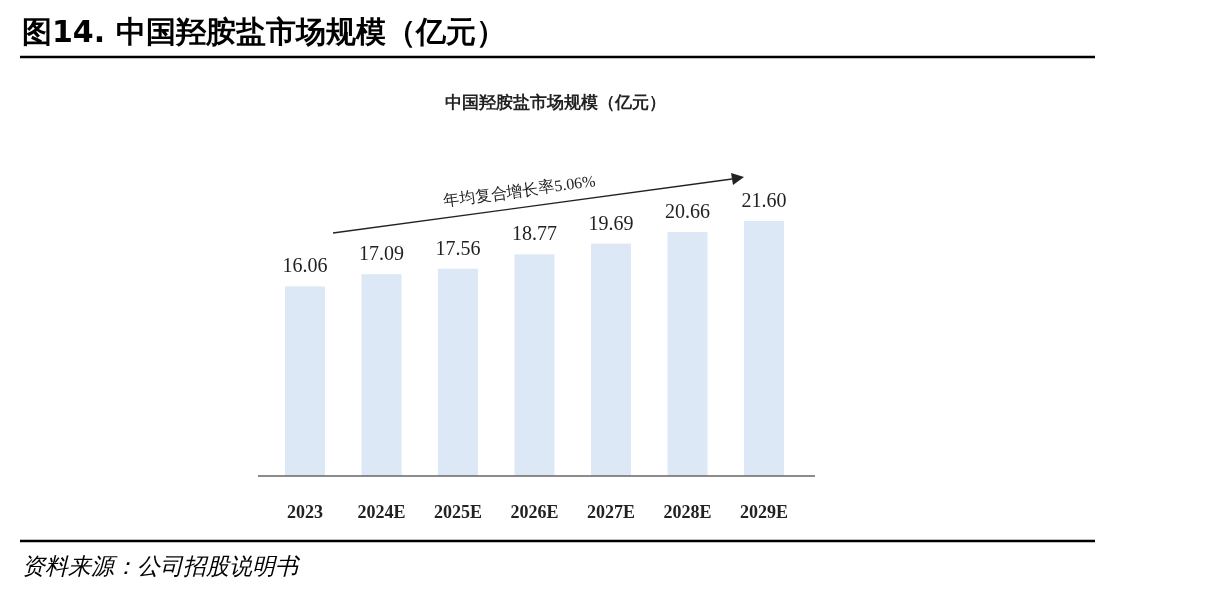 The image size is (1214, 594). Describe the element at coordinates (381, 253) in the screenshot. I see `data-label: 17.09` at that location.